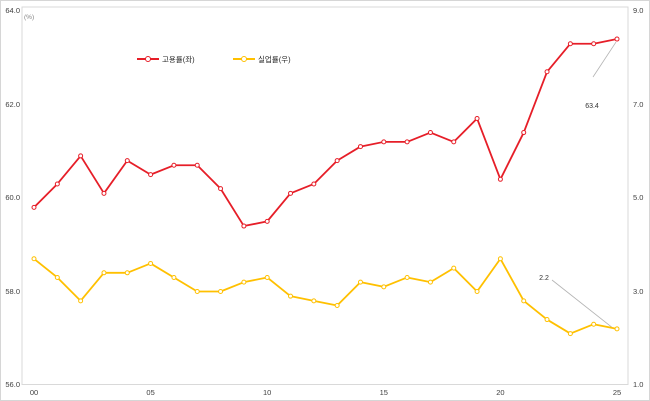  I want to click on x-axis-tick-20: 20, so click(500, 392).